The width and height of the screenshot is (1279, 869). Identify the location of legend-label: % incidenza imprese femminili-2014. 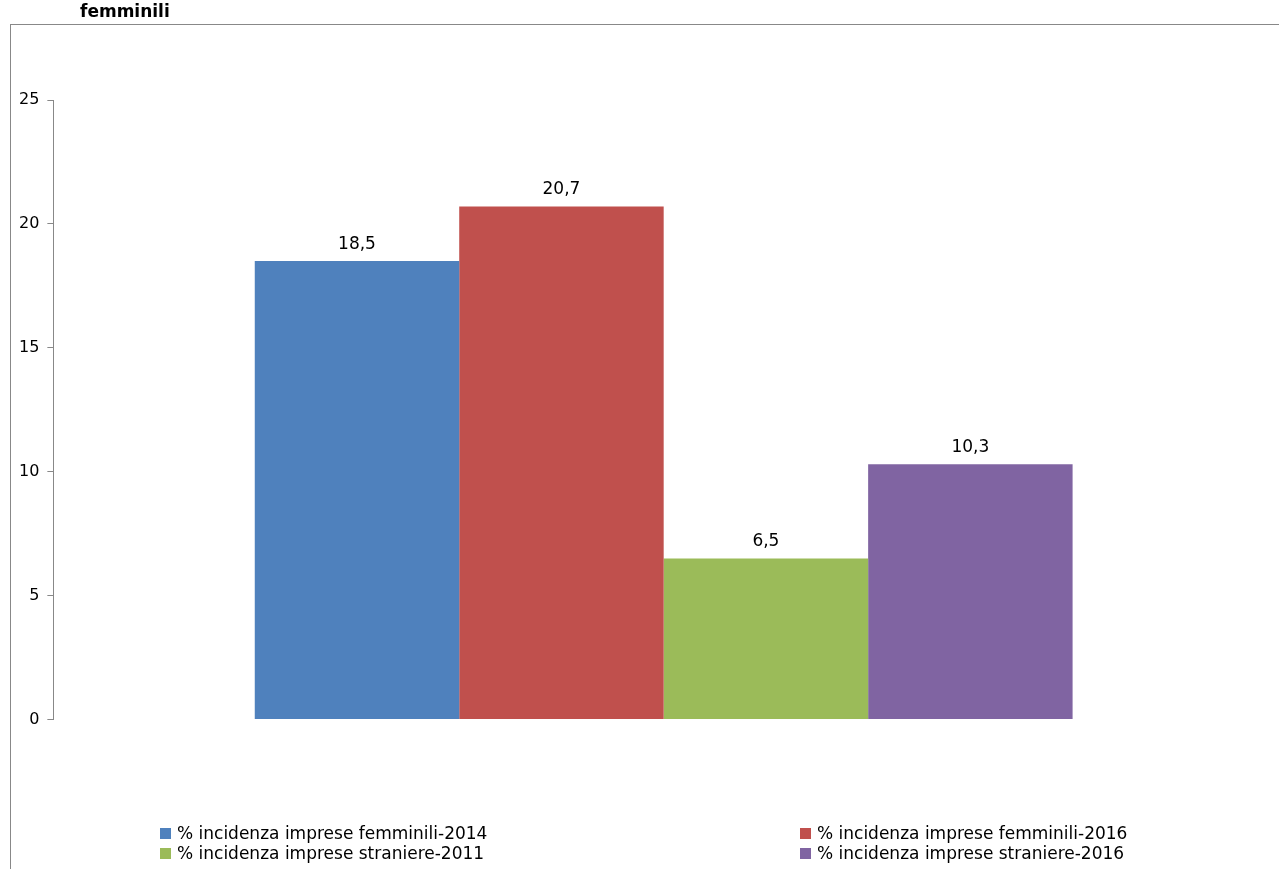
(332, 833).